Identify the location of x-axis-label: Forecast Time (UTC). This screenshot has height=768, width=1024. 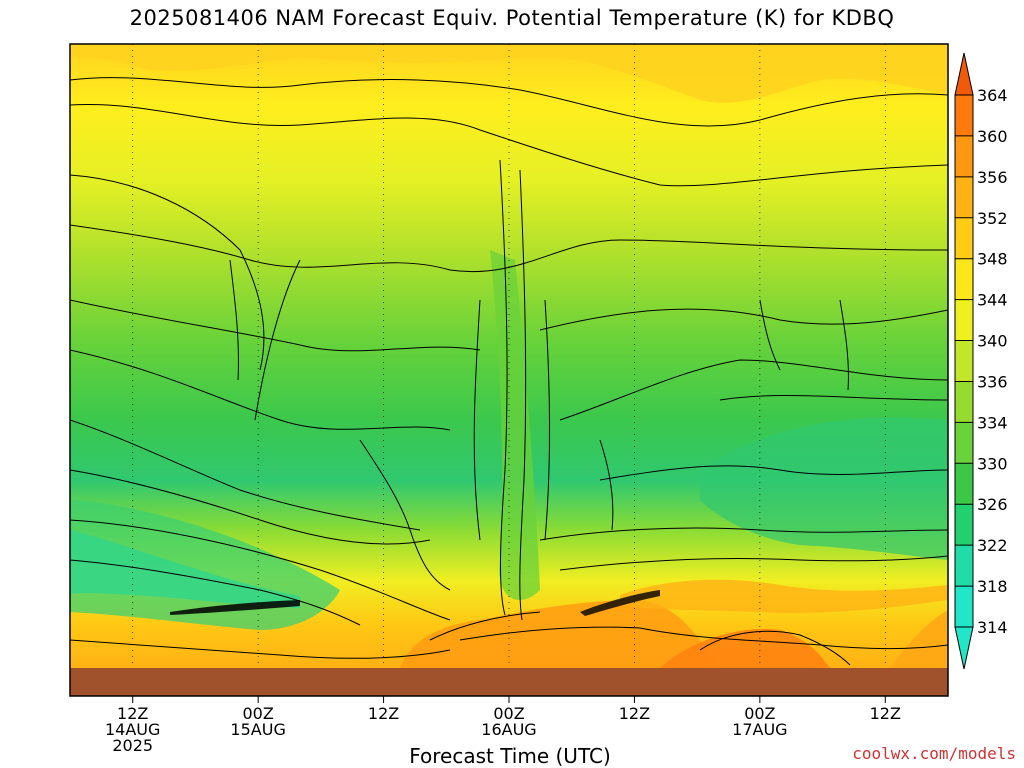
(510, 756).